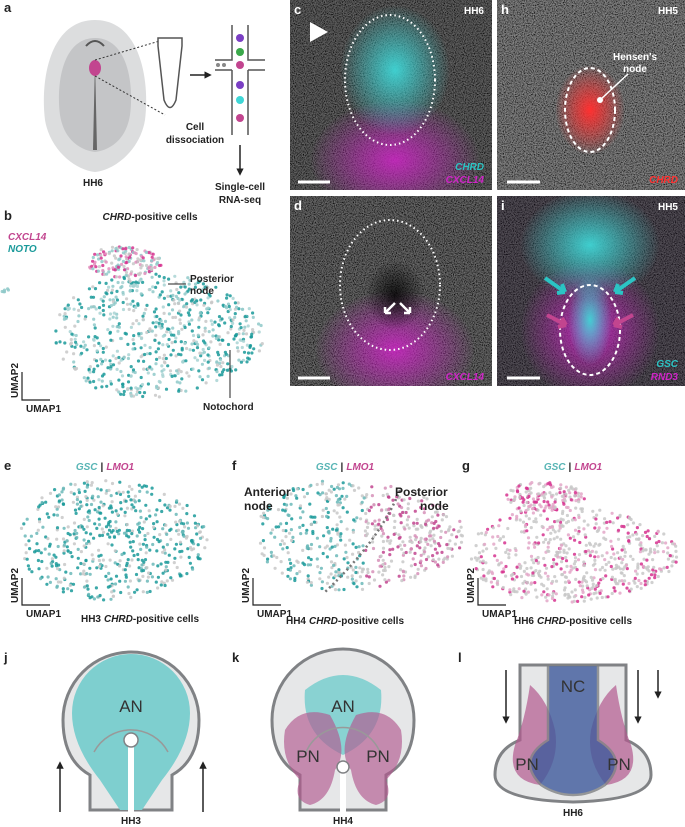  What do you see at coordinates (551, 621) in the screenshot?
I see `gene: CHRD` at bounding box center [551, 621].